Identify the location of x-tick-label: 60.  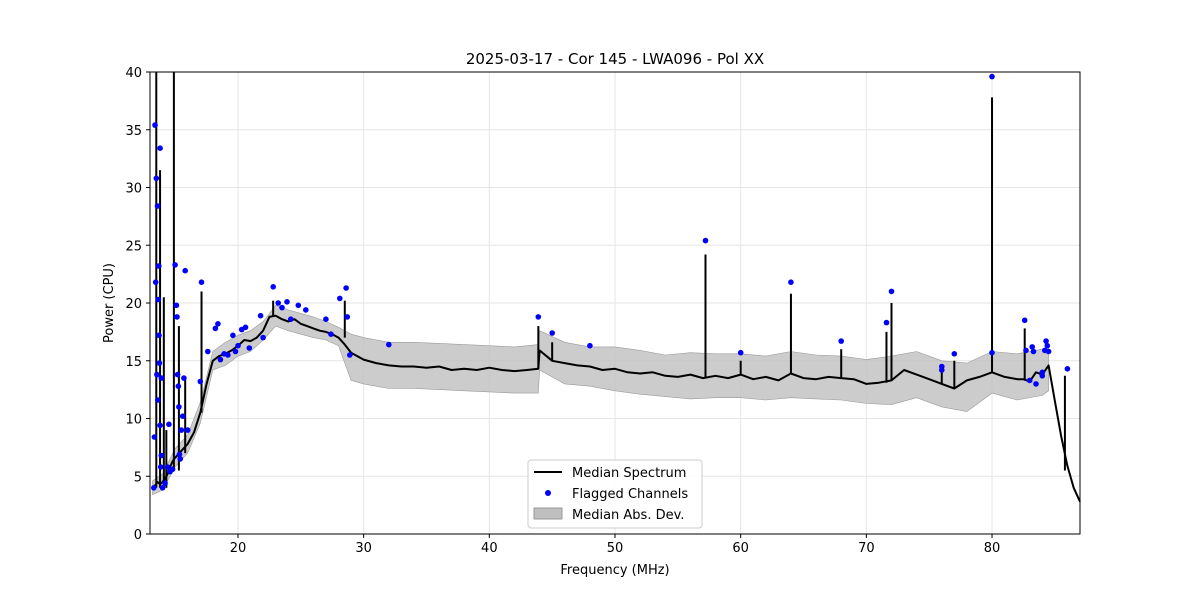
(740, 548).